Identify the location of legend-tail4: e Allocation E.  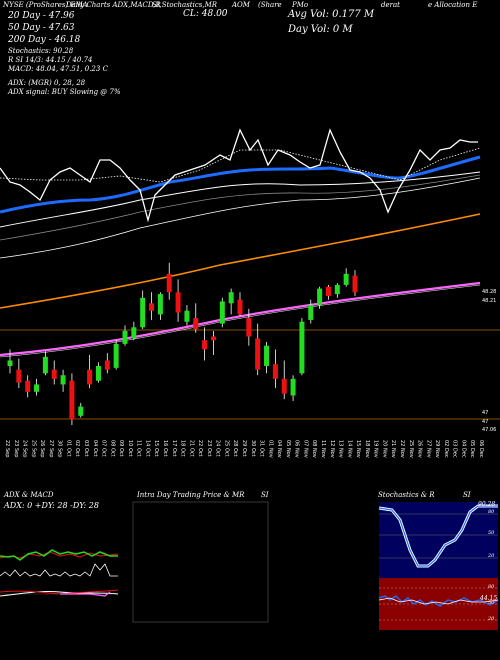
(453, 5).